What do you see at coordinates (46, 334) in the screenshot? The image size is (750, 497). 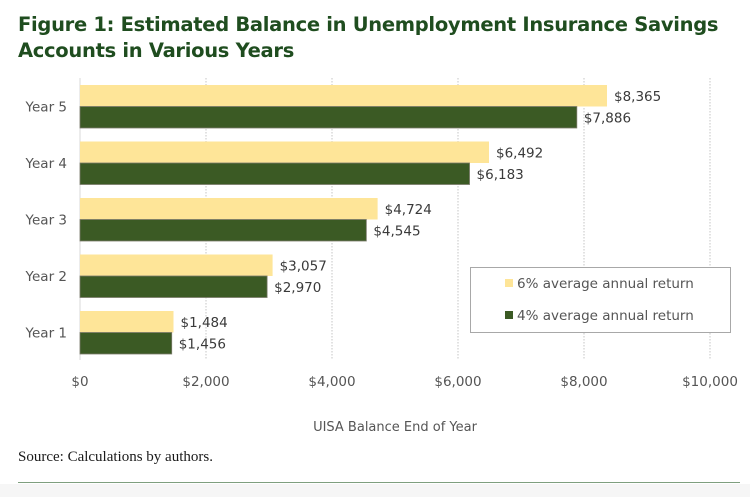 I see `category-label: Year 1` at bounding box center [46, 334].